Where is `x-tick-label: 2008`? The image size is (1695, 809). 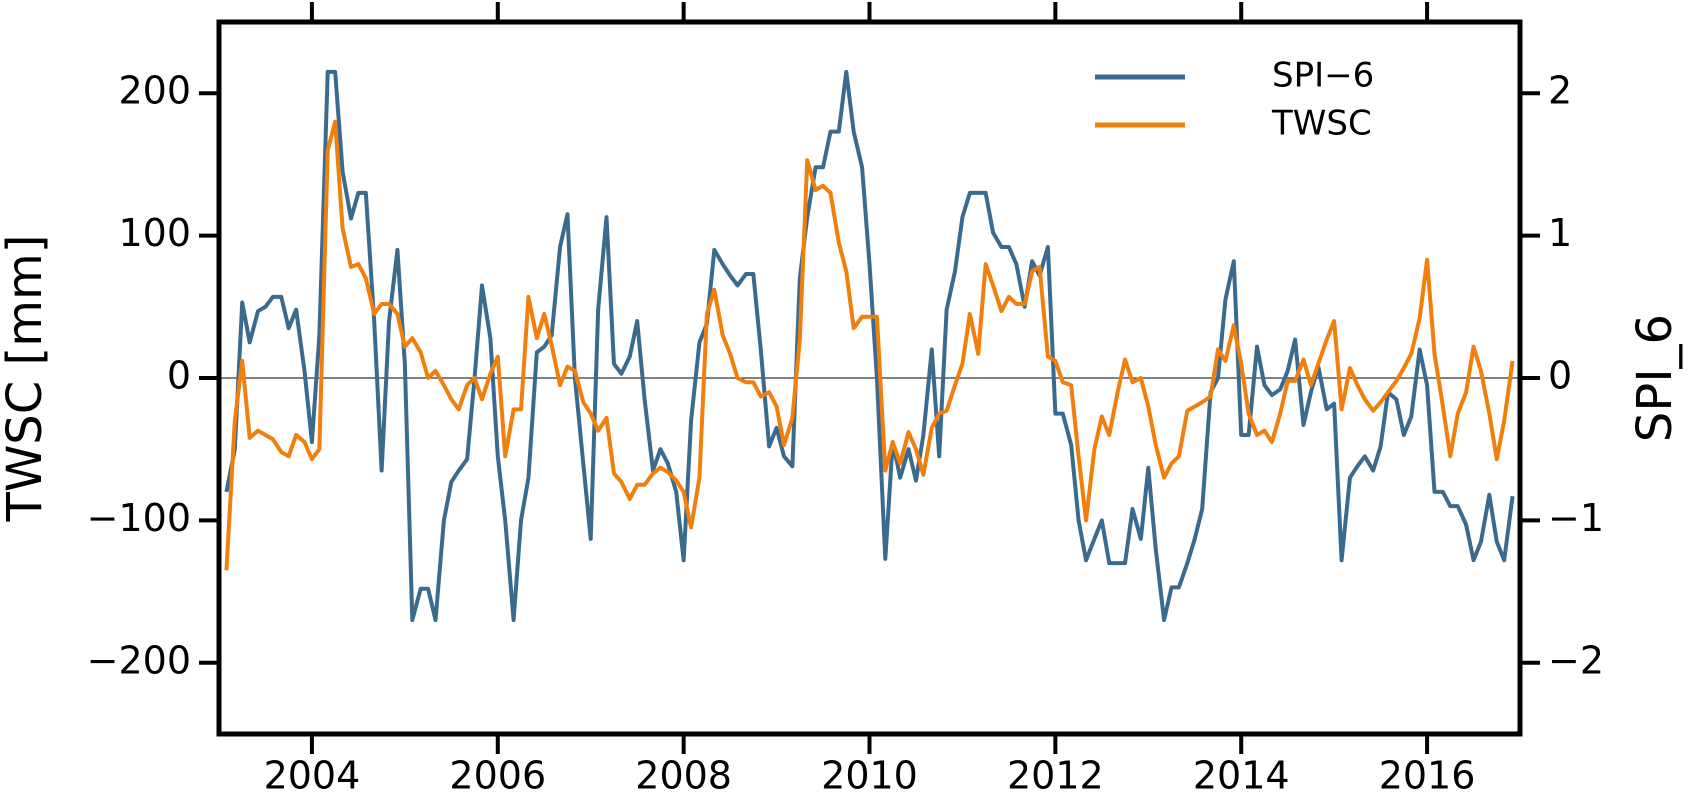
x-tick-label: 2008 is located at coordinates (683, 776).